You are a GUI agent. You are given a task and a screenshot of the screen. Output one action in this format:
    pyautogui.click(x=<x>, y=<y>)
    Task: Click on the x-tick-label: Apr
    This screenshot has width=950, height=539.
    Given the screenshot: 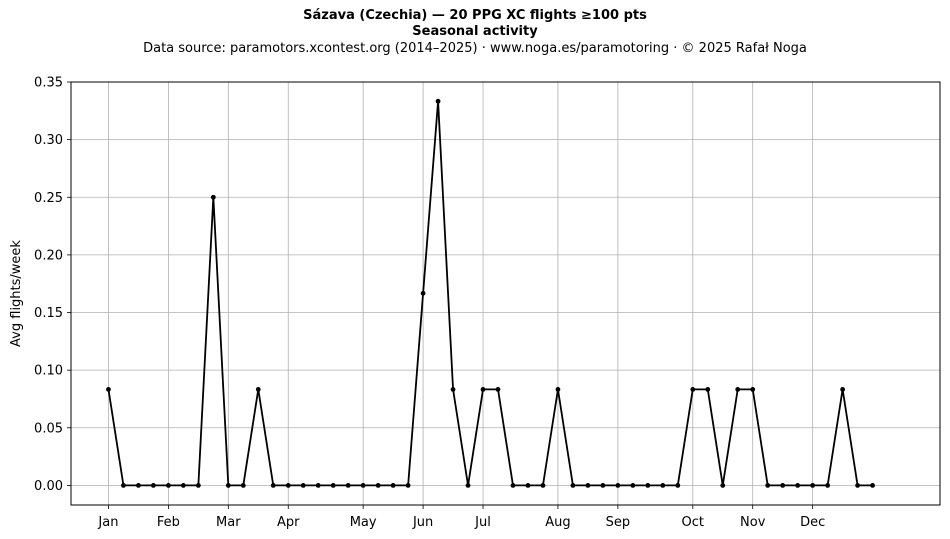 What is the action you would take?
    pyautogui.click(x=288, y=522)
    